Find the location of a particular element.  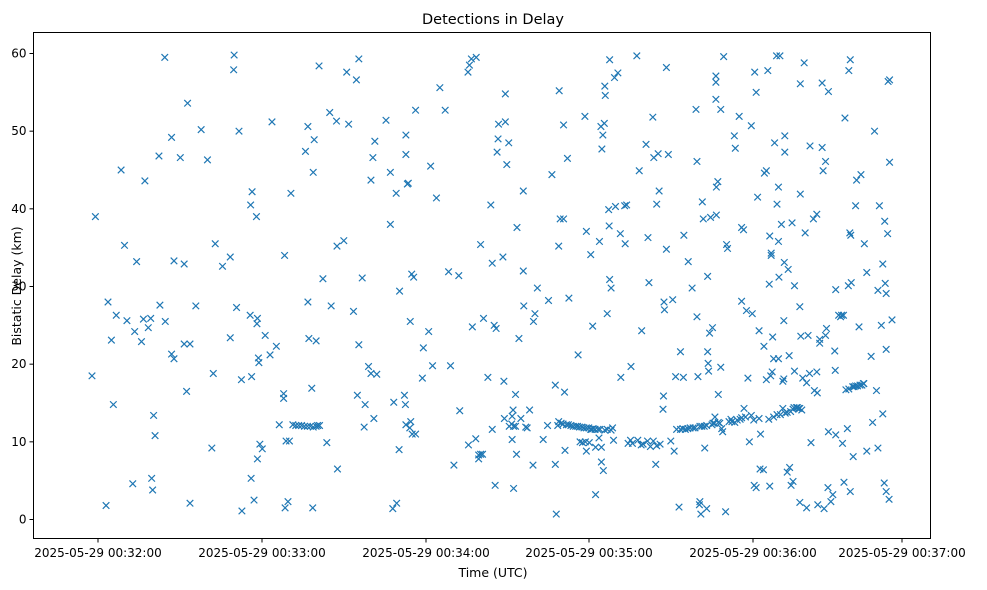

y-tick-label: 60 is located at coordinates (18, 54).